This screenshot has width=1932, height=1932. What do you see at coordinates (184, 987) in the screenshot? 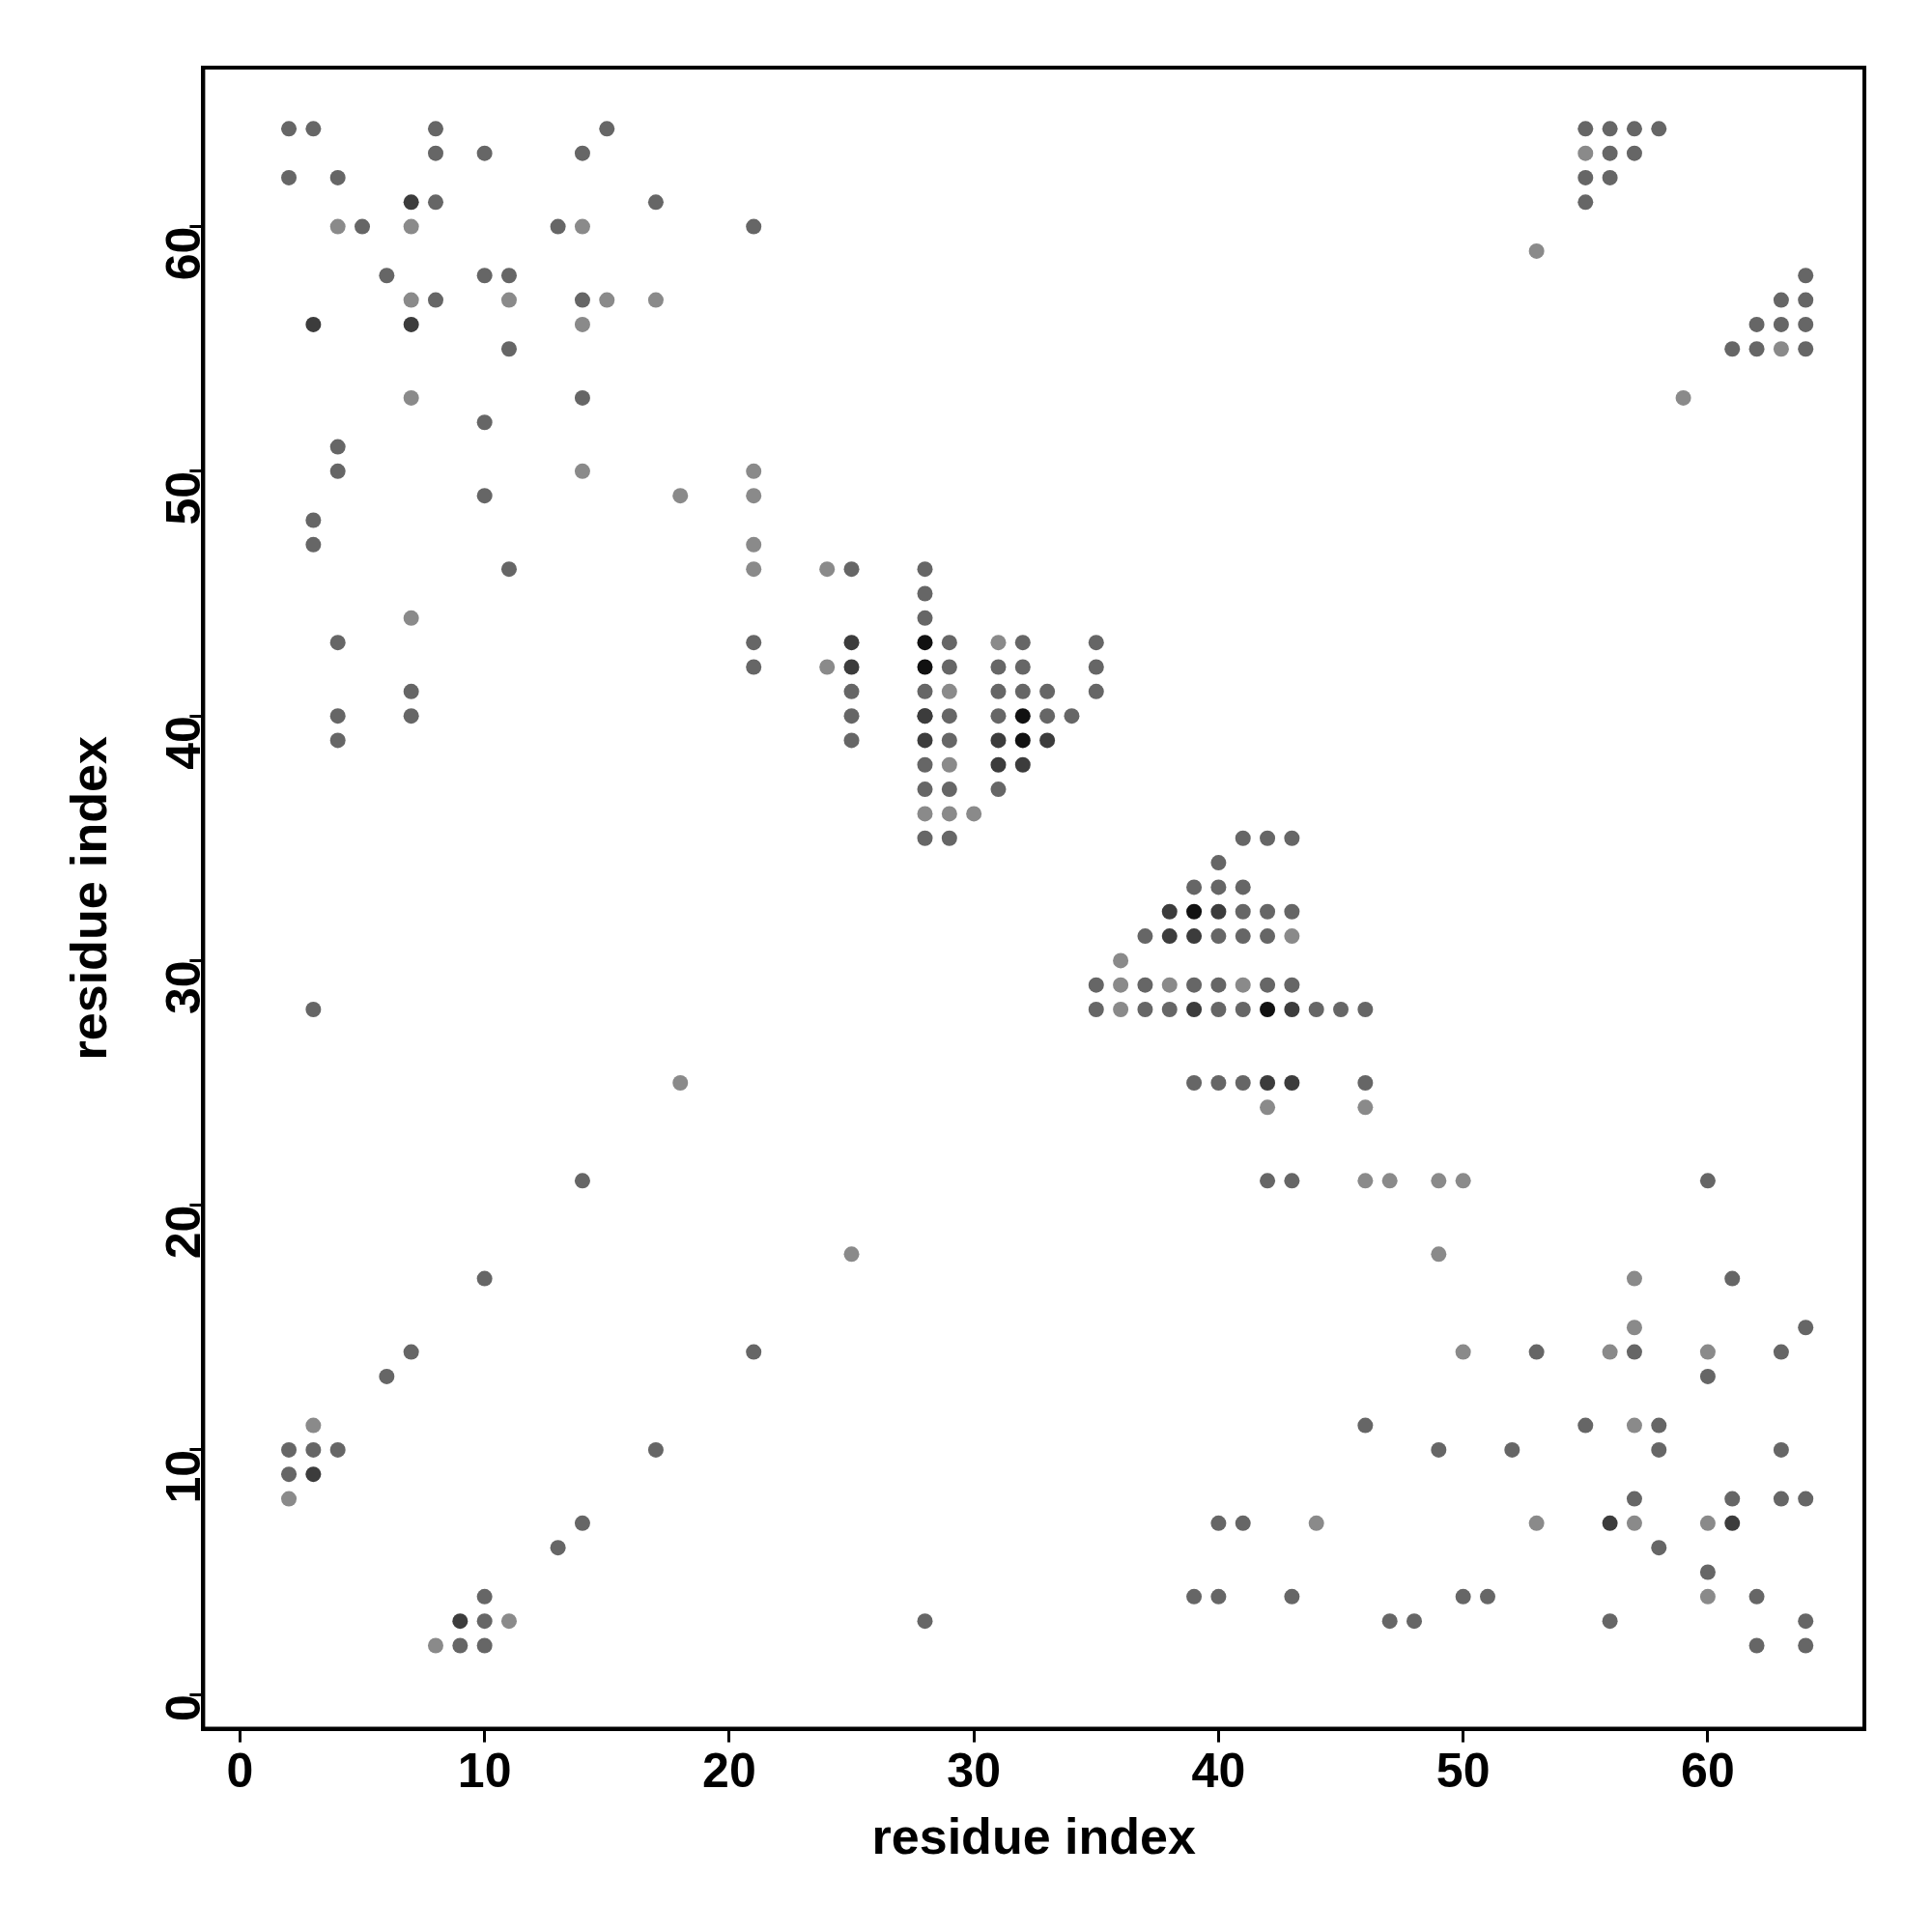
I see `y-tick-label: 30` at bounding box center [184, 987].